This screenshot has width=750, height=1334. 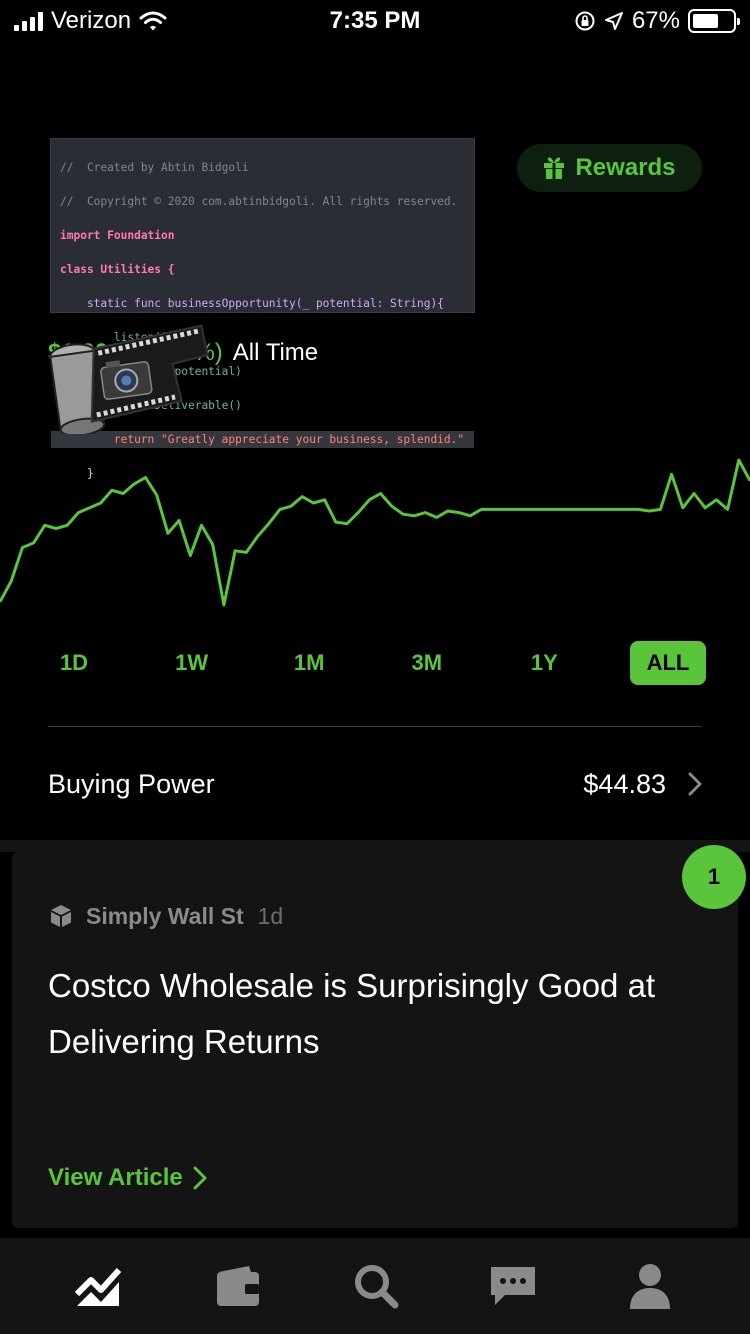 What do you see at coordinates (613, 21) in the screenshot?
I see `location-arrow-icon` at bounding box center [613, 21].